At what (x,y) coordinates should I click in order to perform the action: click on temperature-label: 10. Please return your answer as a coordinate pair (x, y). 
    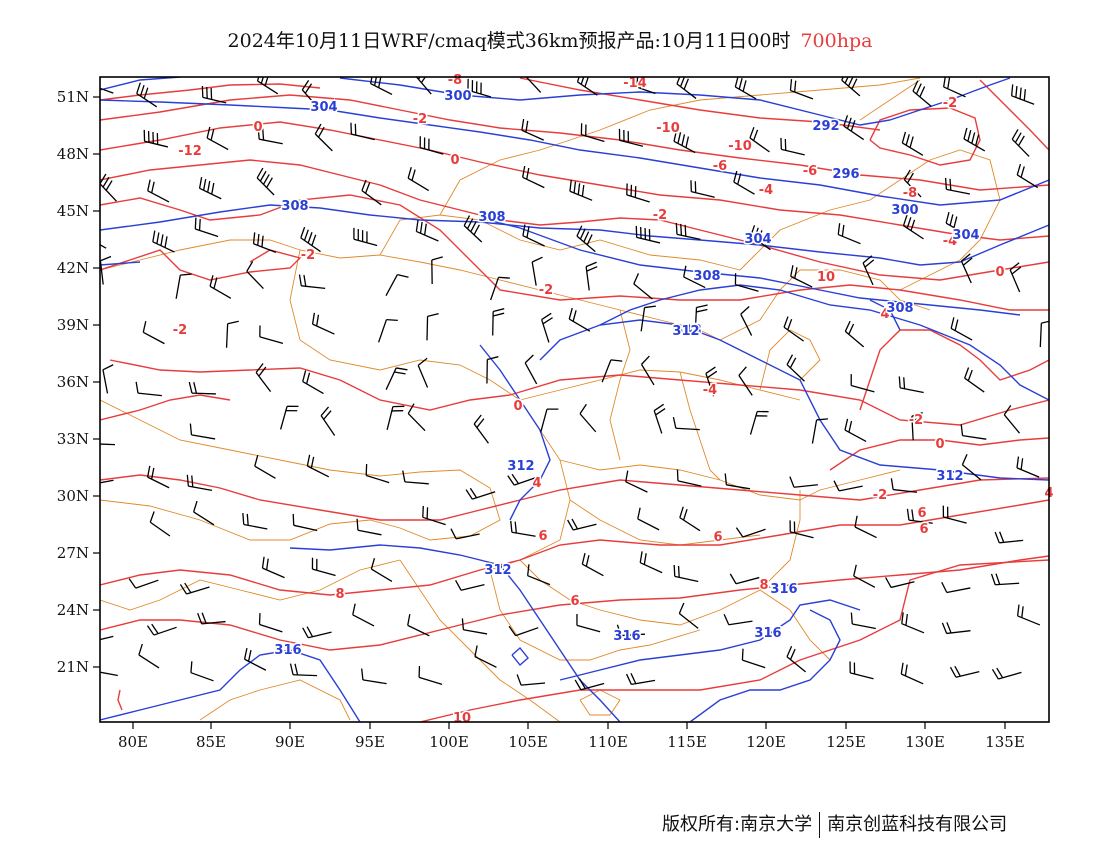
    Looking at the image, I should click on (462, 718).